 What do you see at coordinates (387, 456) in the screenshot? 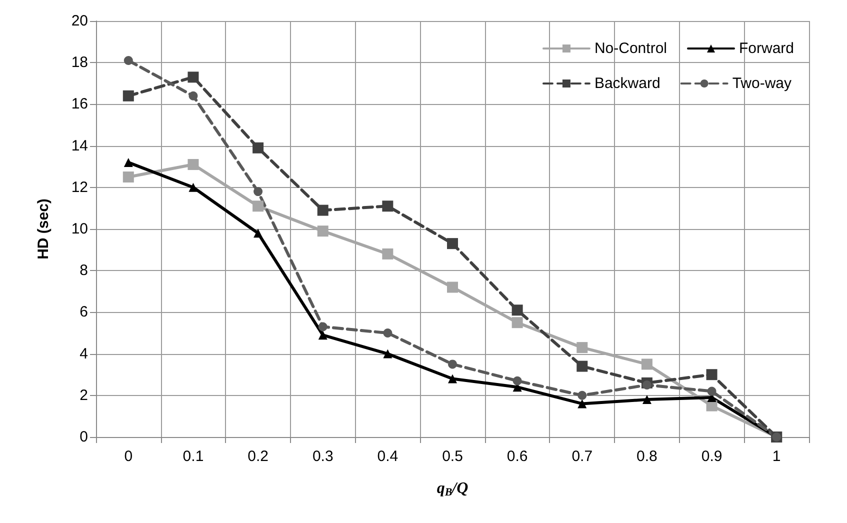
I see `x-tick-label: 0.4` at bounding box center [387, 456].